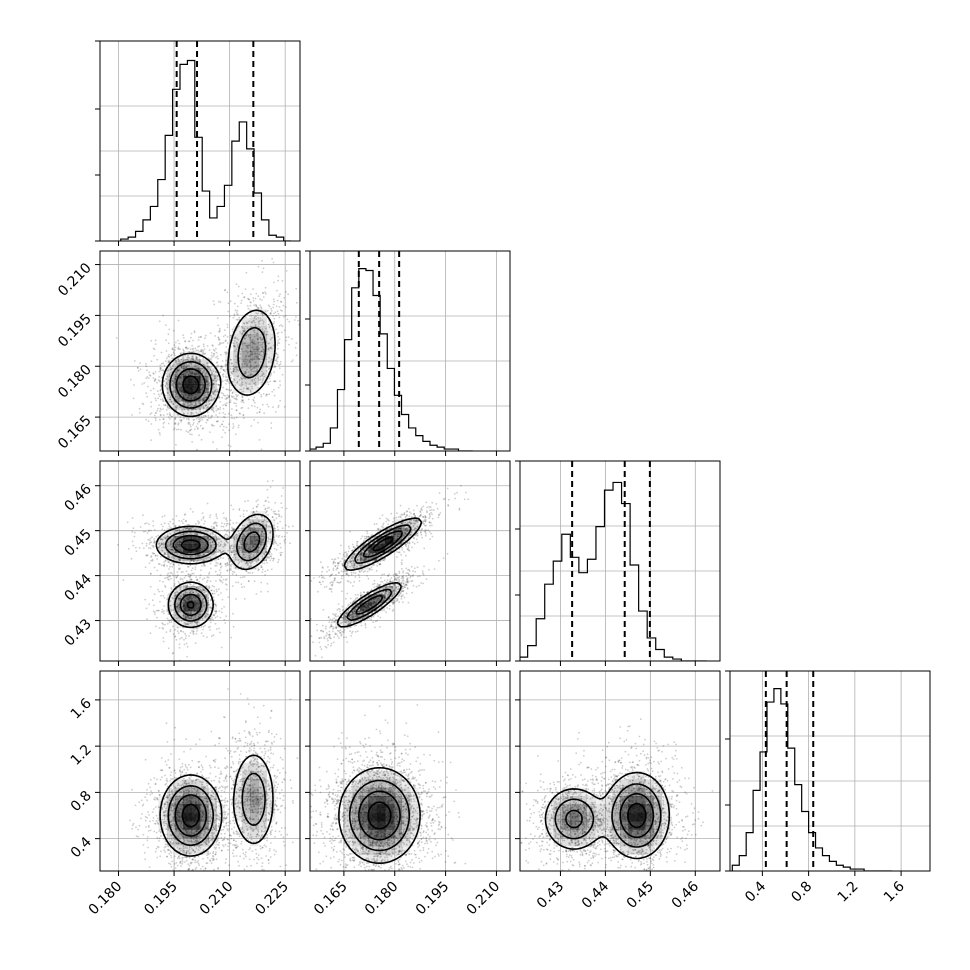 Image resolution: width=970 pixels, height=970 pixels. I want to click on xtick-label-2-3: 0.46, so click(685, 894).